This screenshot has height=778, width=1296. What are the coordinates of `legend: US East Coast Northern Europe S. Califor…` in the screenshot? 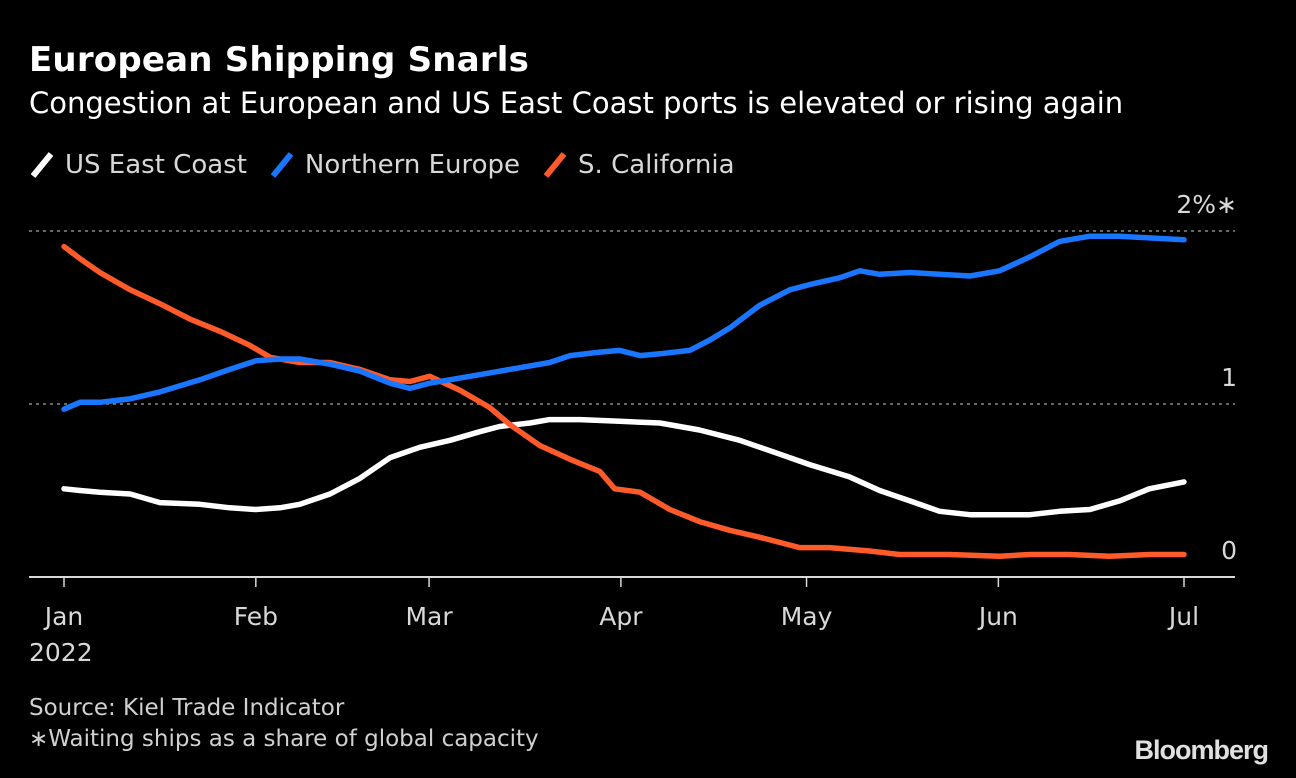 It's located at (393, 165).